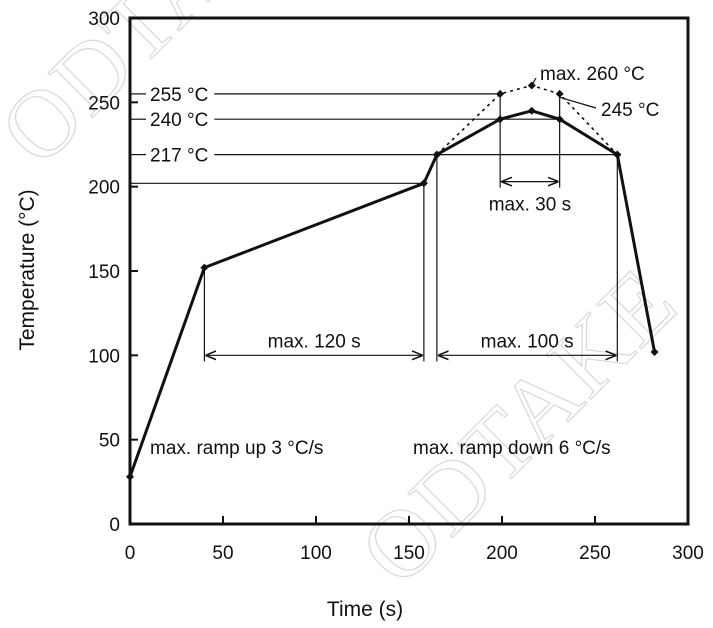  I want to click on interval-label: max. 120 s, so click(314, 341).